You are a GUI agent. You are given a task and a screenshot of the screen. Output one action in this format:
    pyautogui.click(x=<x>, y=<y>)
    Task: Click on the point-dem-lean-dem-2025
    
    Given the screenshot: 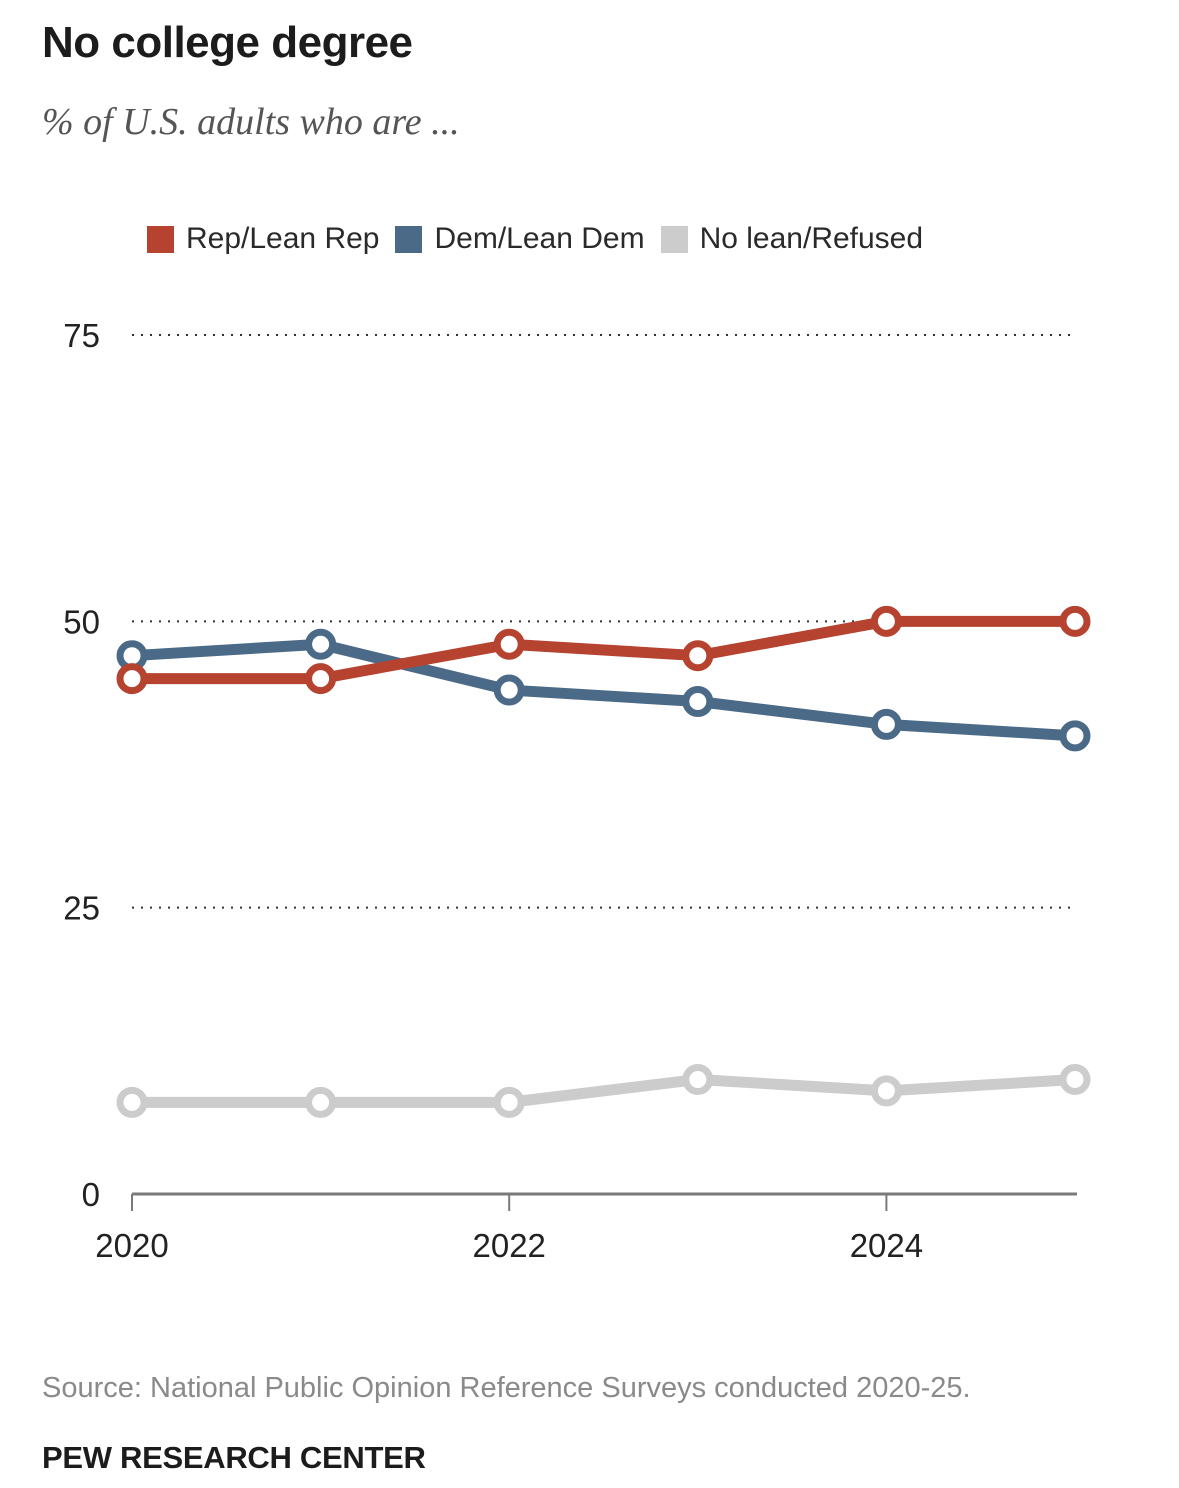 What is the action you would take?
    pyautogui.click(x=1075, y=736)
    